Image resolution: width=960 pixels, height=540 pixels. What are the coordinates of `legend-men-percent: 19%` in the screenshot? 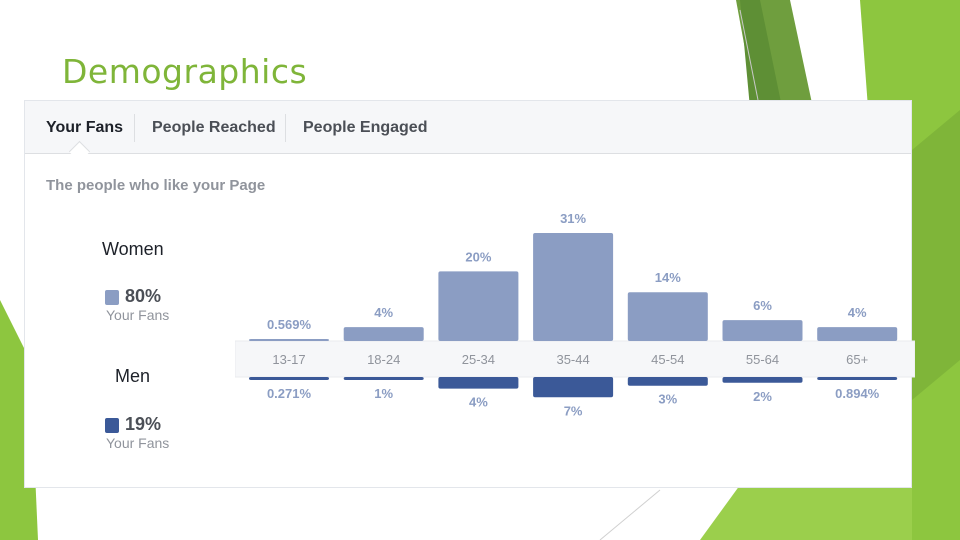 It's located at (143, 424).